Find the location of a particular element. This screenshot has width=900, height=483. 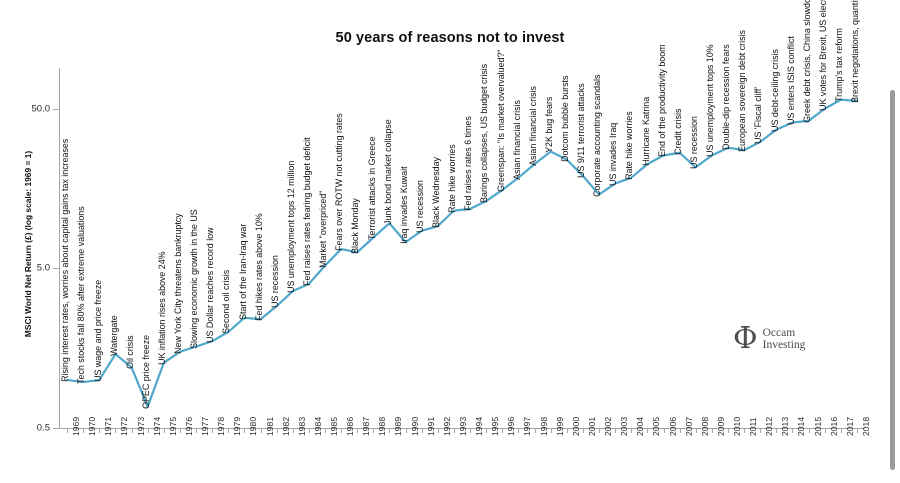

vertical-scrollbar-thumb is located at coordinates (892, 280).